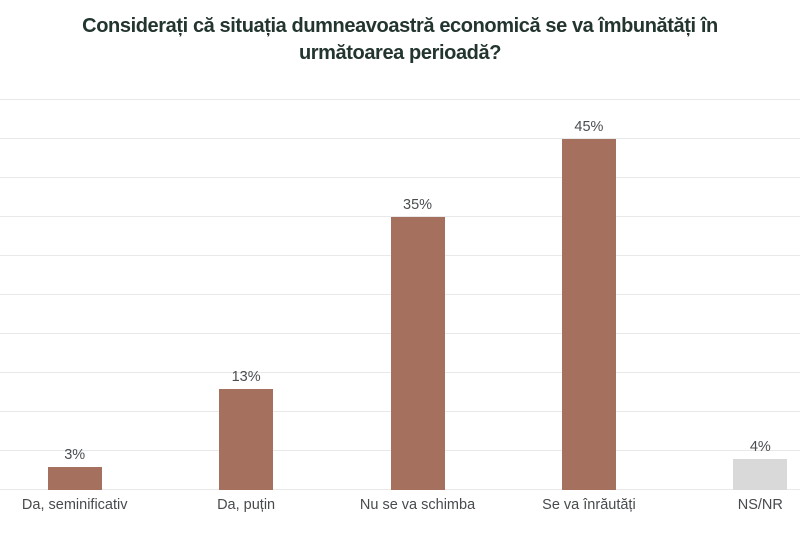 The height and width of the screenshot is (534, 800). I want to click on category-label: Da, puțin, so click(246, 505).